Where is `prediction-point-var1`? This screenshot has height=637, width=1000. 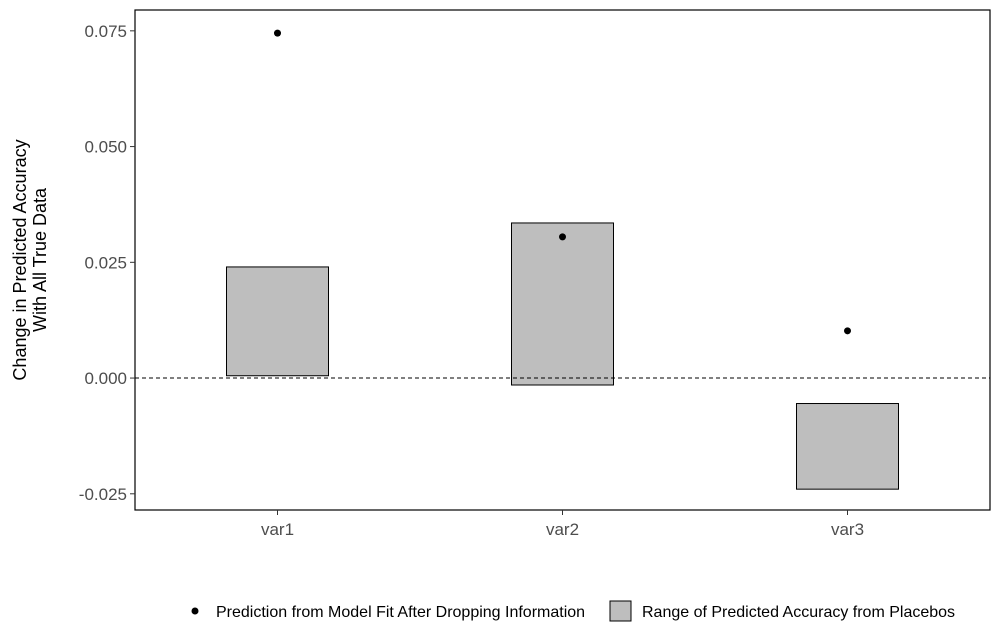
prediction-point-var1 is located at coordinates (277, 33).